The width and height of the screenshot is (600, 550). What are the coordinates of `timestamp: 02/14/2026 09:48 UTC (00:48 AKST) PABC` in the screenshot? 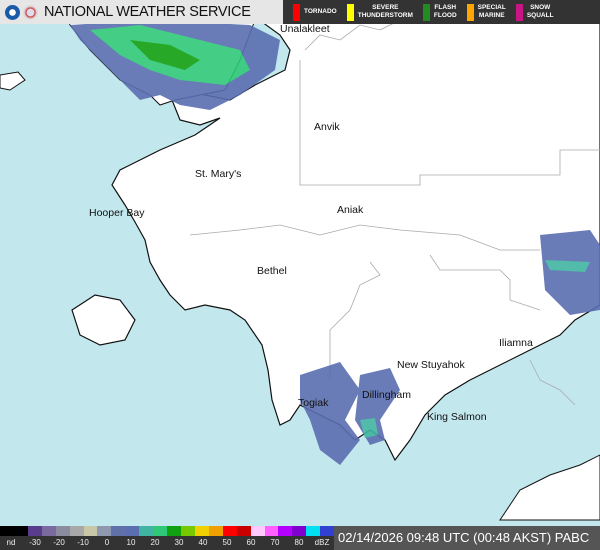 It's located at (467, 538).